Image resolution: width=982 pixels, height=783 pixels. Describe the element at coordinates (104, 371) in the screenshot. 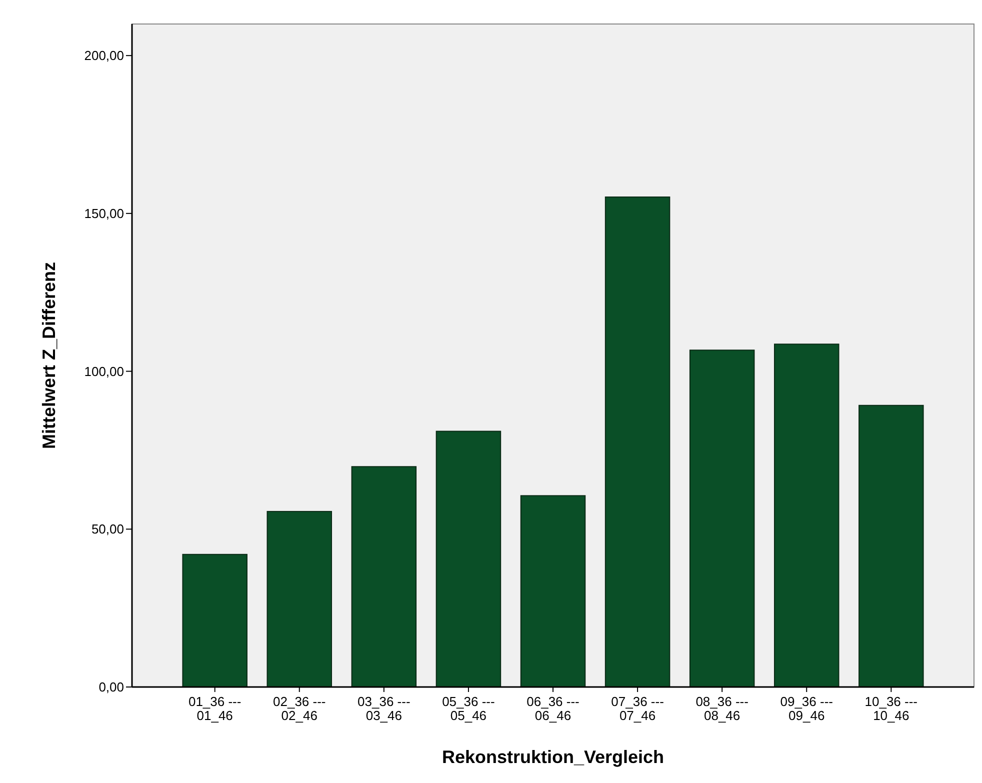

I see `y-tick-label: 100,00` at that location.